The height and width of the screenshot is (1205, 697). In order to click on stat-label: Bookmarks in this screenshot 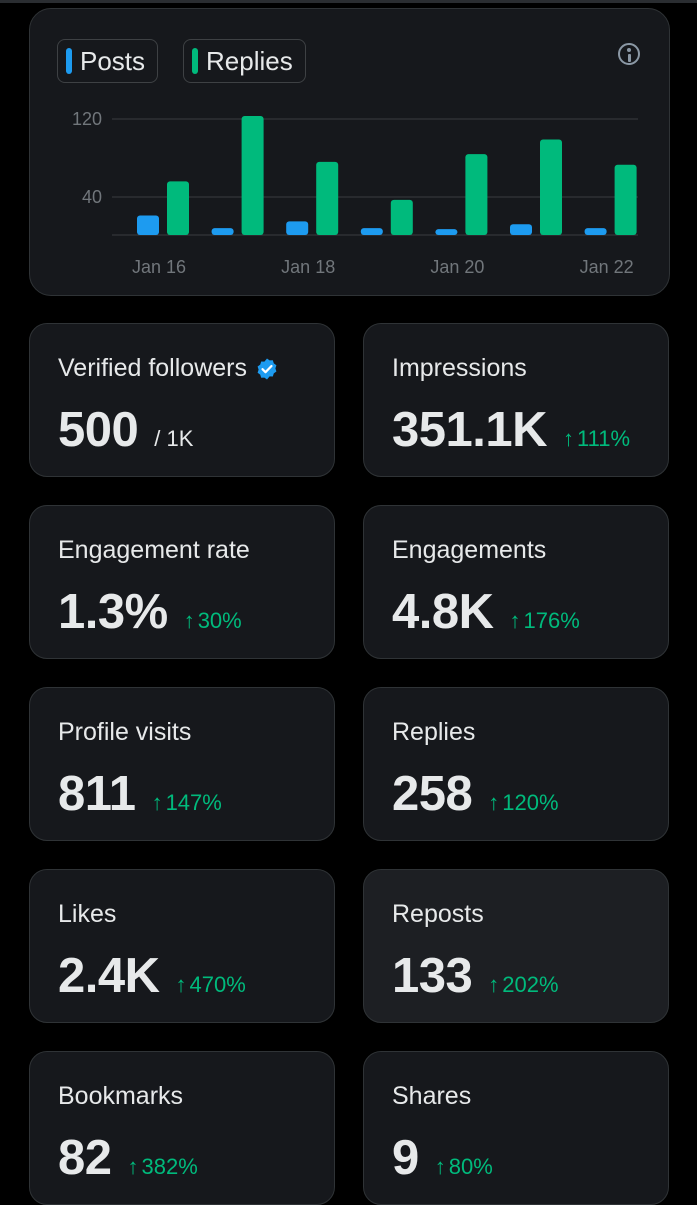, I will do `click(120, 1096)`.